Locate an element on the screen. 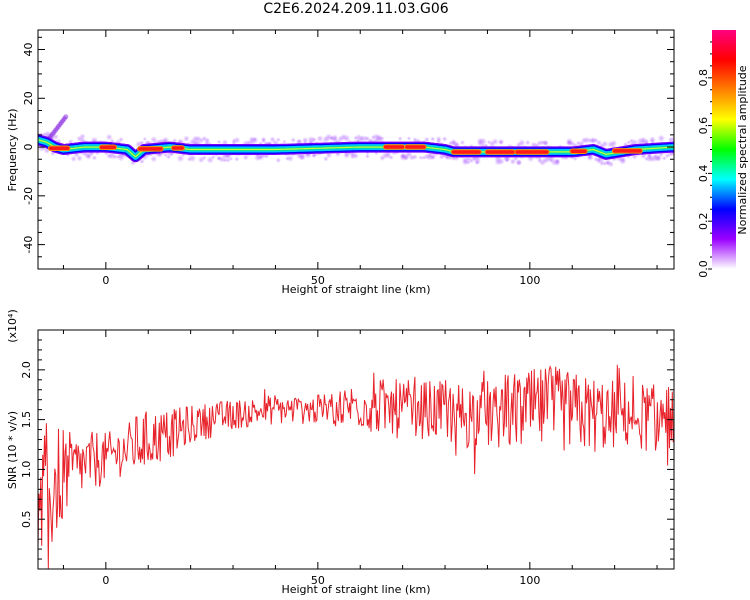  heatmap-x-tick-label: 100 is located at coordinates (529, 280).